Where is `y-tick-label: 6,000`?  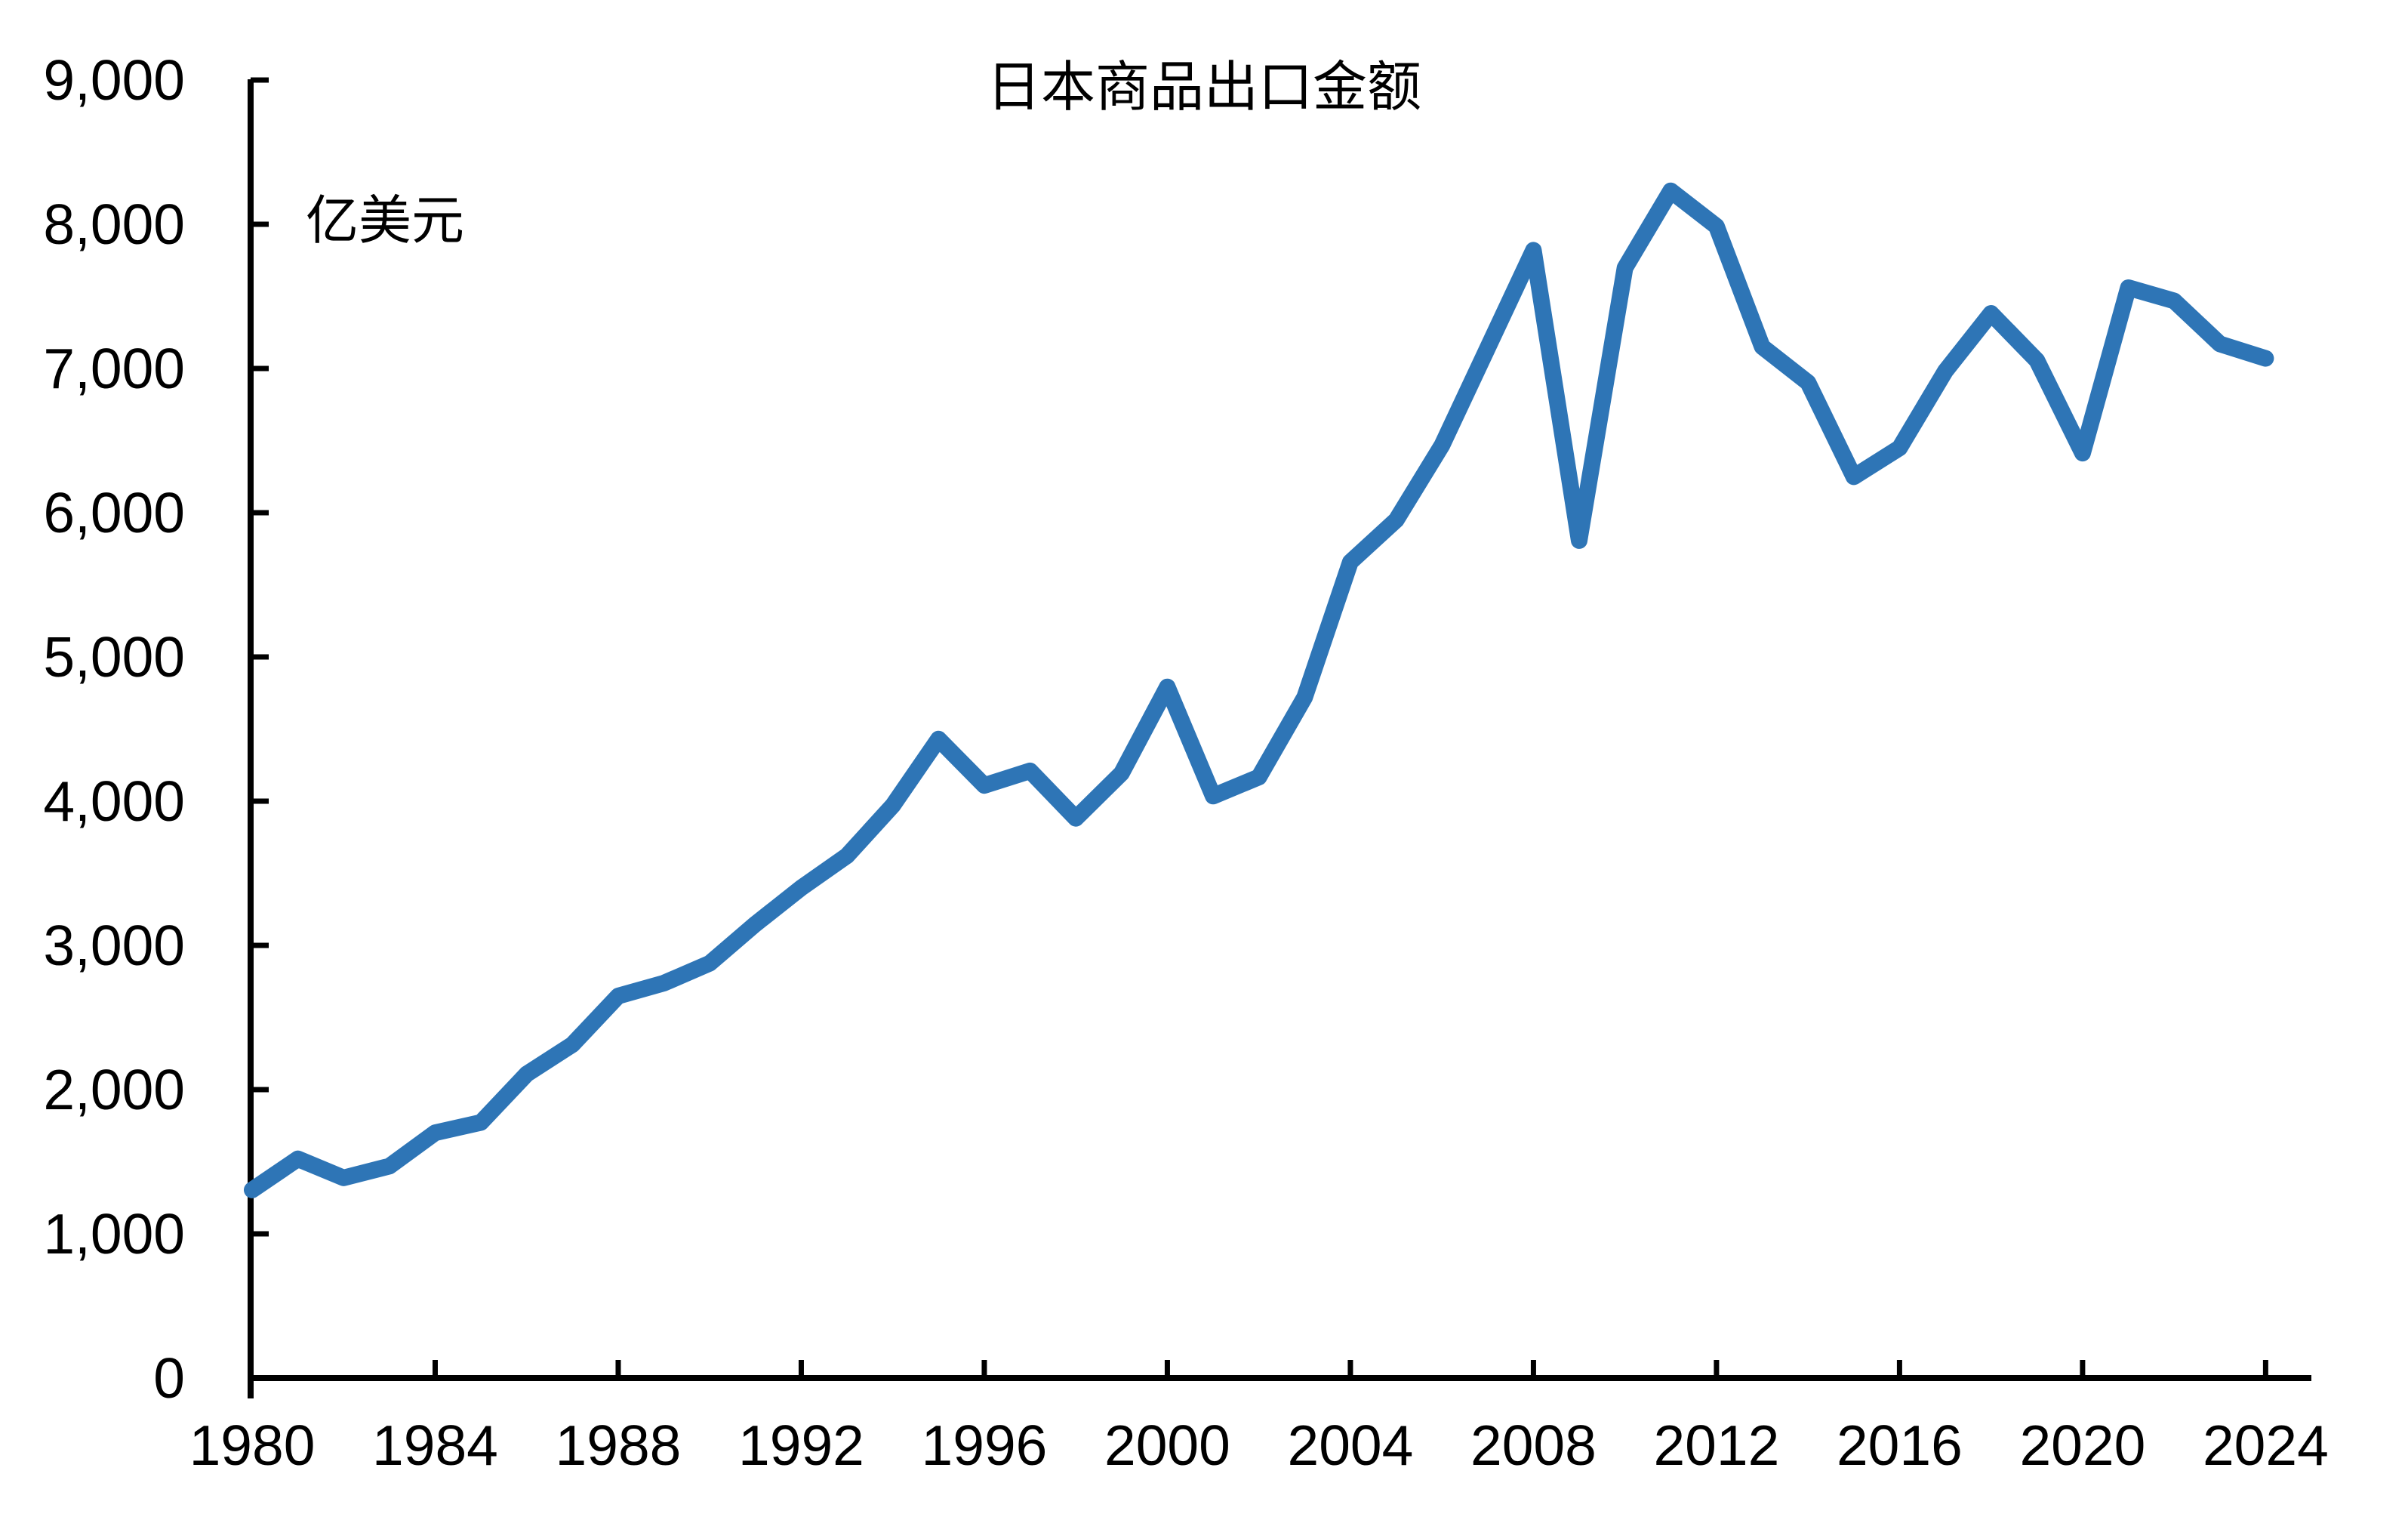 y-tick-label: 6,000 is located at coordinates (114, 512).